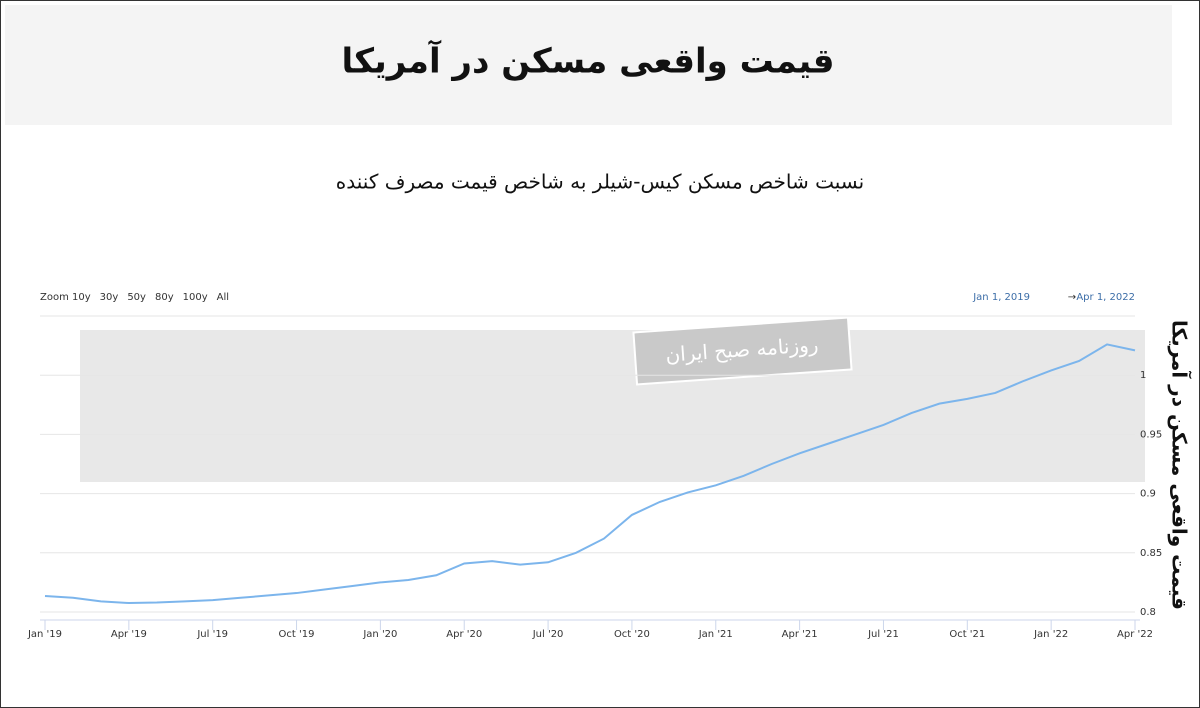 This screenshot has height=708, width=1200. What do you see at coordinates (44, 634) in the screenshot?
I see `x-tick-label: Jan '19` at bounding box center [44, 634].